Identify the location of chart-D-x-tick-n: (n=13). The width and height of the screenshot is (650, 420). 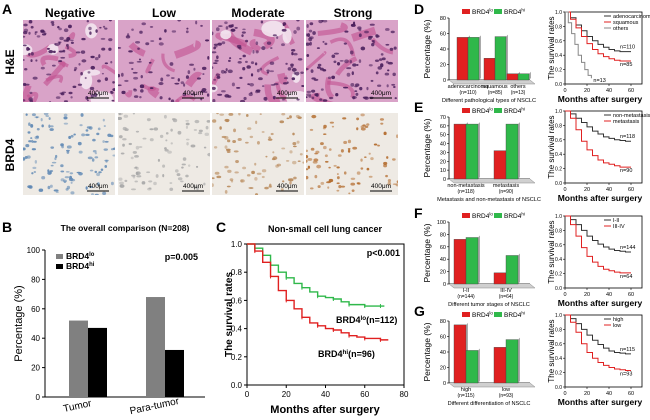
(518, 93).